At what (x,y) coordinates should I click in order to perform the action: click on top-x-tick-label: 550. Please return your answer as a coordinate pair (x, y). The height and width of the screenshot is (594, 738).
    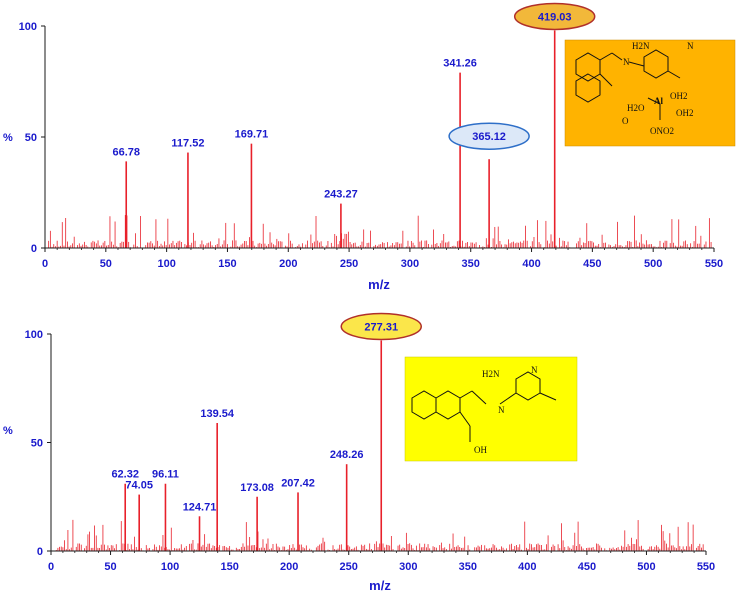
    Looking at the image, I should click on (714, 264).